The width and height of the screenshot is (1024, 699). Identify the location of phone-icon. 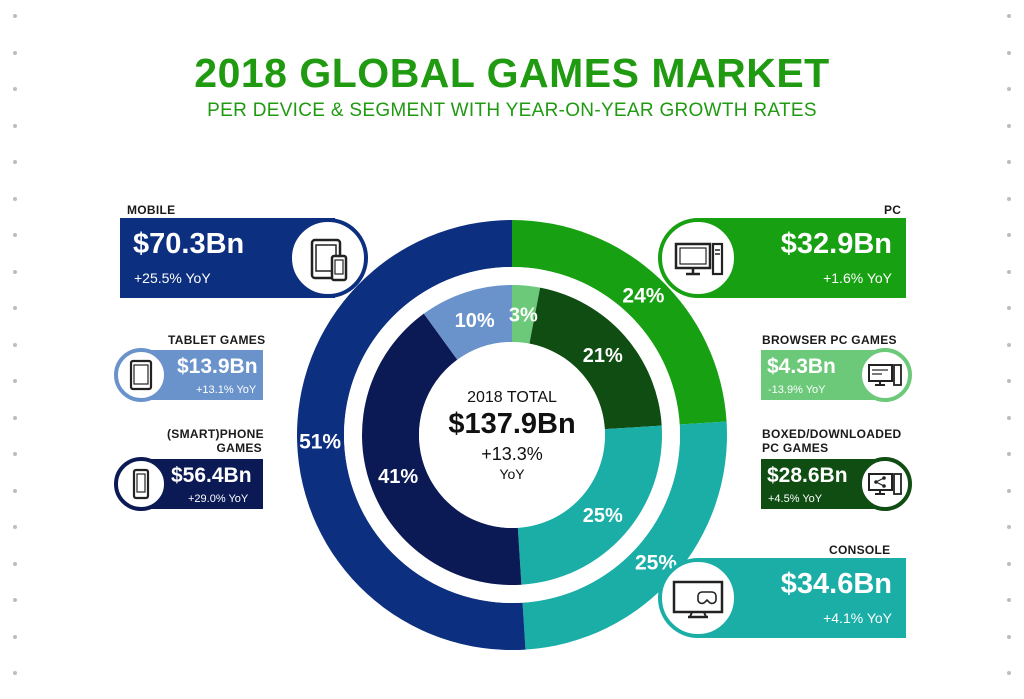
(141, 484).